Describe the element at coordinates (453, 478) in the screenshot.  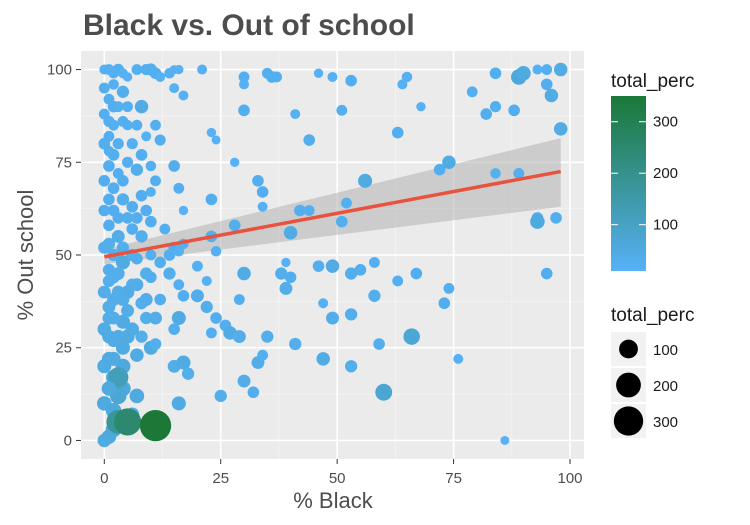
I see `x-tick-label: 75` at that location.